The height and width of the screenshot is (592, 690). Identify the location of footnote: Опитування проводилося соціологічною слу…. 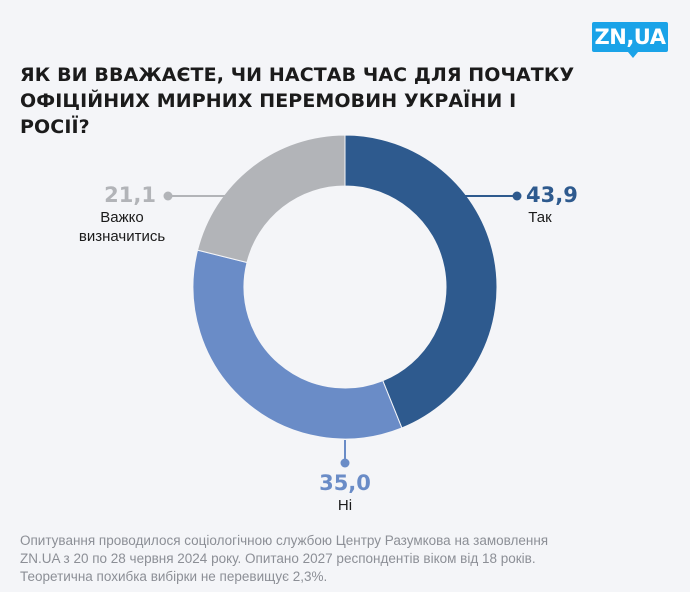
(320, 559).